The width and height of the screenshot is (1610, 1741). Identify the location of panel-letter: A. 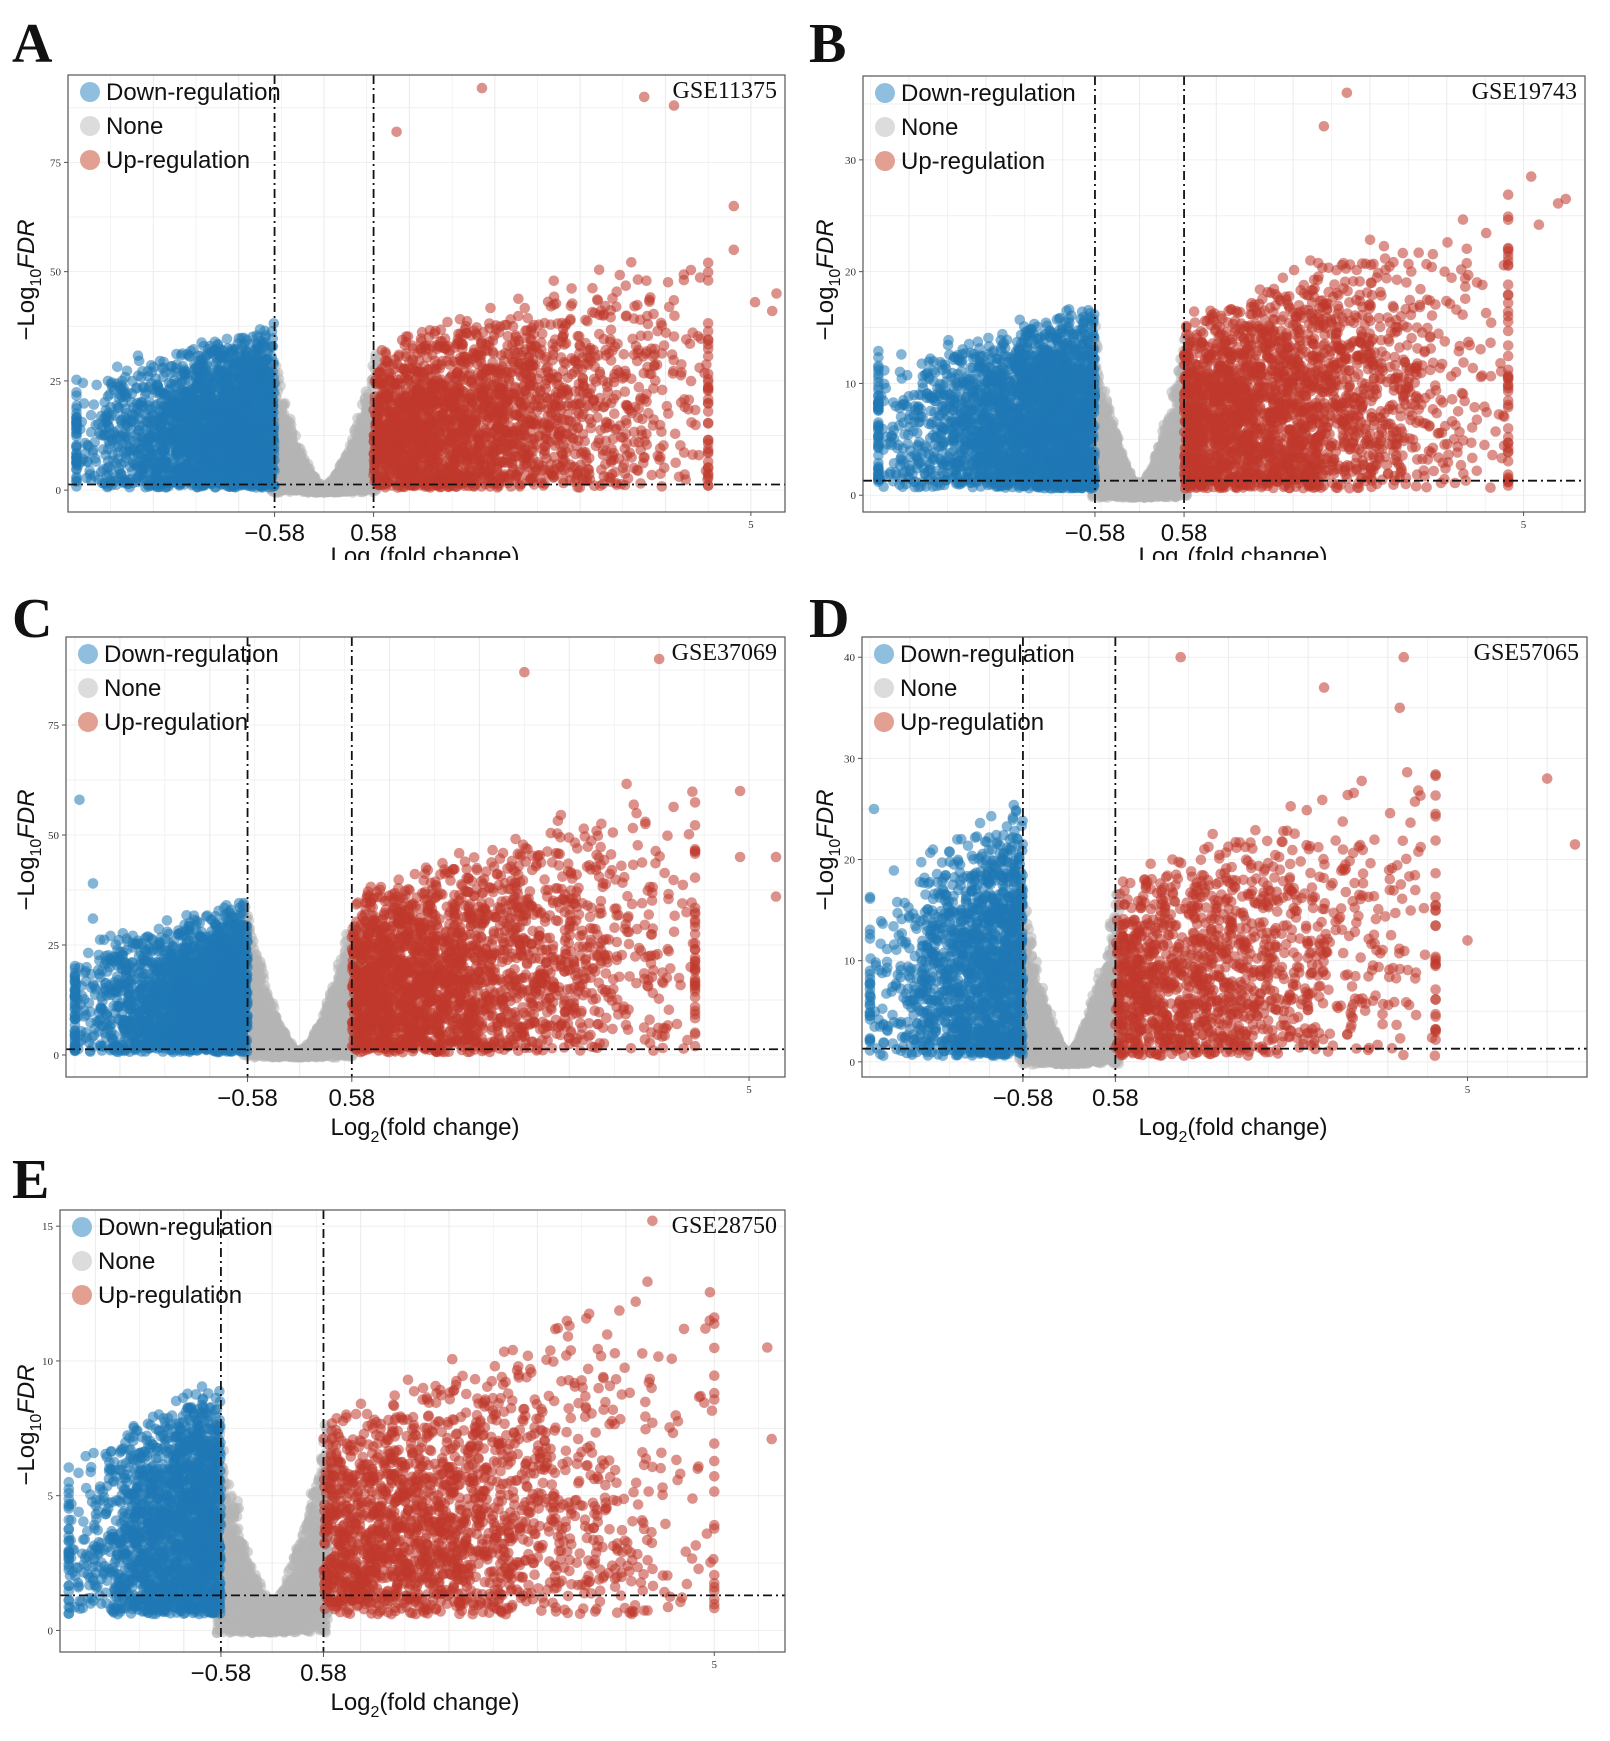
(32, 44).